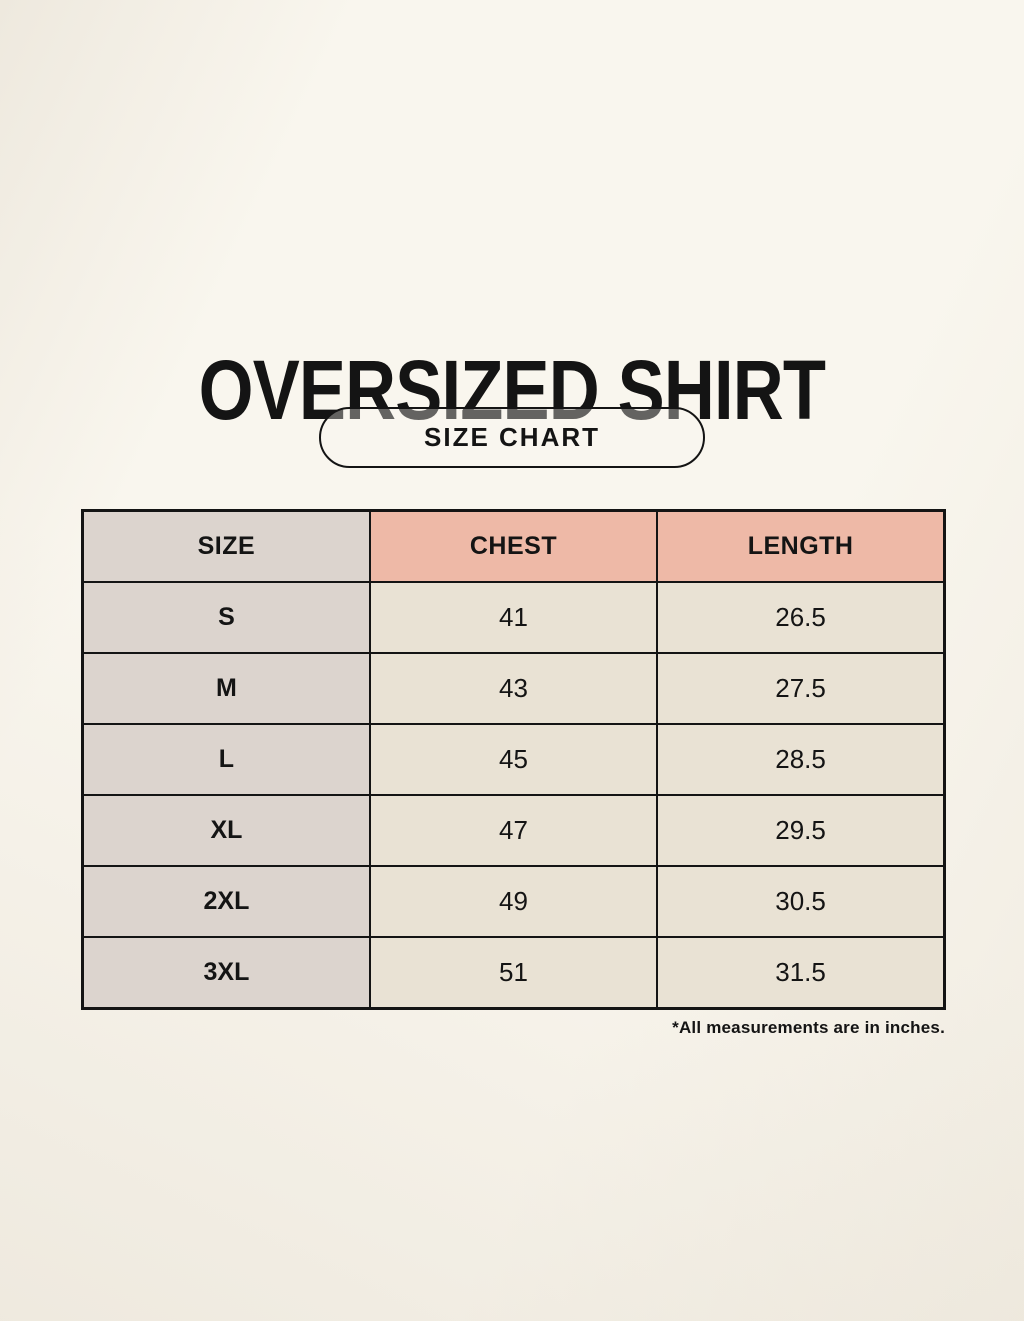 Image resolution: width=1024 pixels, height=1321 pixels. I want to click on length-value: 29.5, so click(801, 830).